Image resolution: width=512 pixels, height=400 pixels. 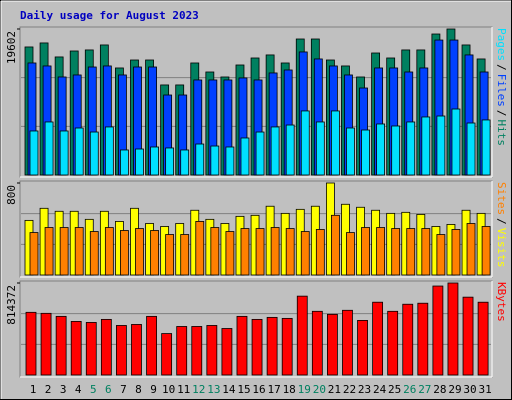 What do you see at coordinates (258, 389) in the screenshot?
I see `x-tick-label: 16` at bounding box center [258, 389].